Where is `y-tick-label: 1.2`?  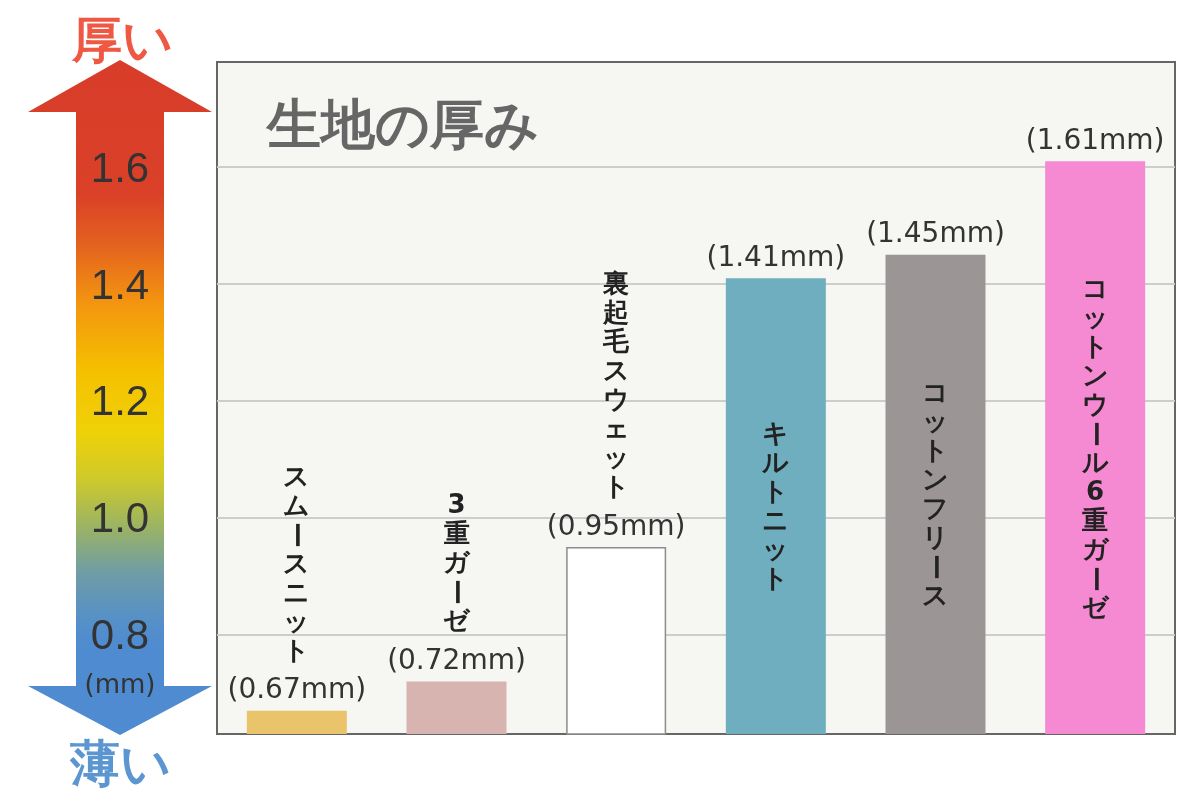 y-tick-label: 1.2 is located at coordinates (120, 401).